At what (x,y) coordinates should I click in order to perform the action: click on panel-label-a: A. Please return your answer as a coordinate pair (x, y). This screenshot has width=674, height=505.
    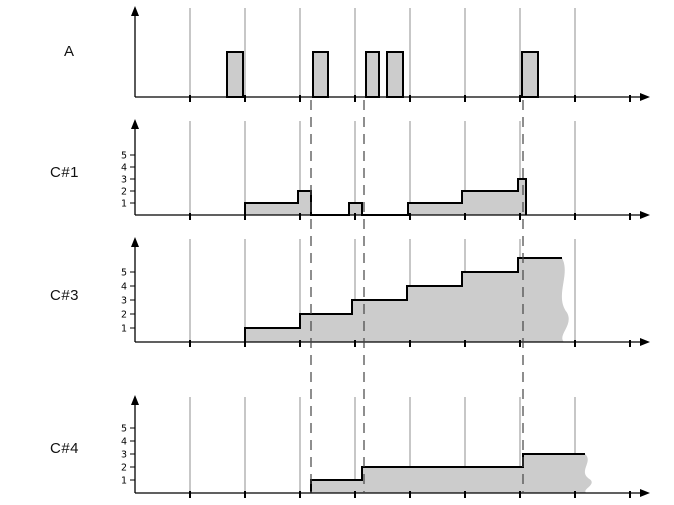
    Looking at the image, I should click on (69, 51).